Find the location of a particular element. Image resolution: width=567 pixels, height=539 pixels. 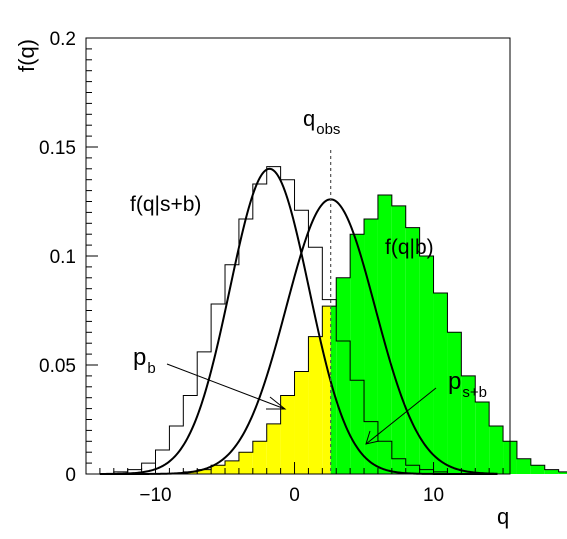

psb-label: ps+b is located at coordinates (467, 384).